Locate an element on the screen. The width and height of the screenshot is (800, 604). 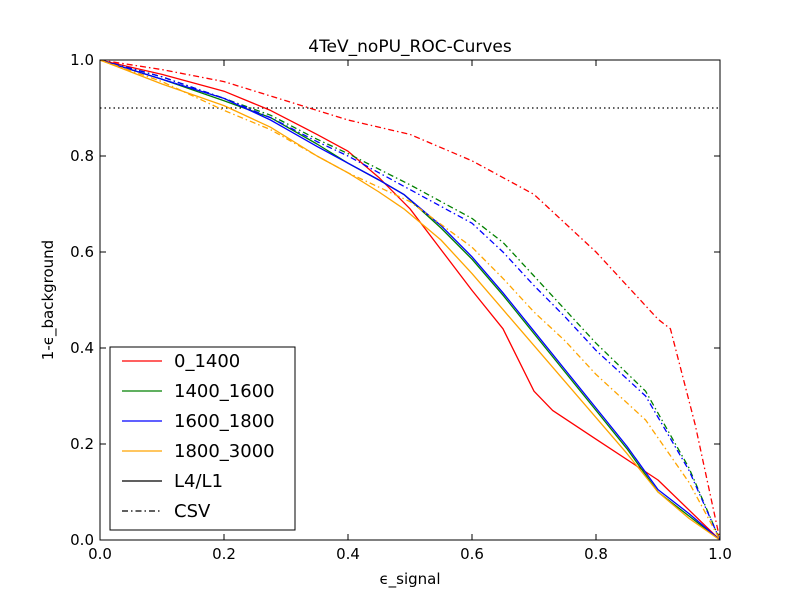
y-tick-label: 1.0 is located at coordinates (82, 60).